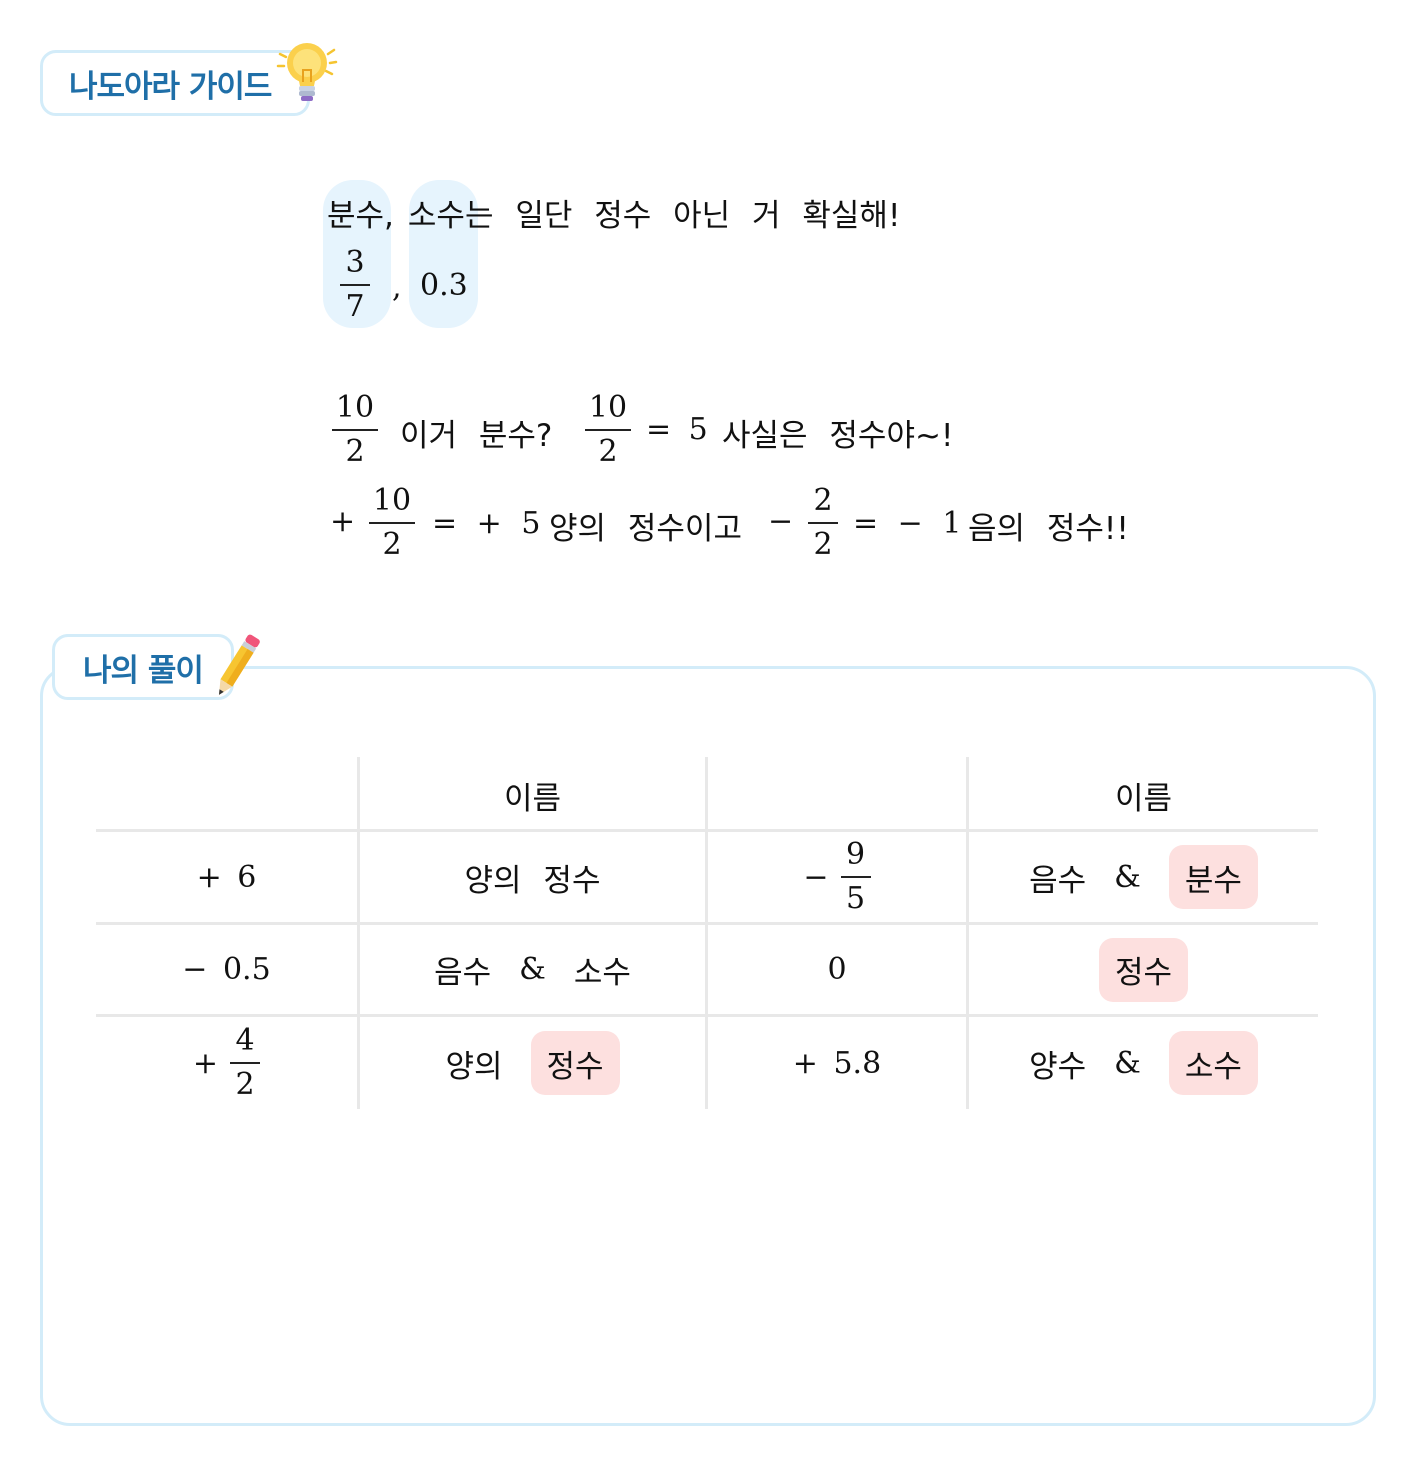  I want to click on line3-fraction-2: 10 2, so click(608, 430).